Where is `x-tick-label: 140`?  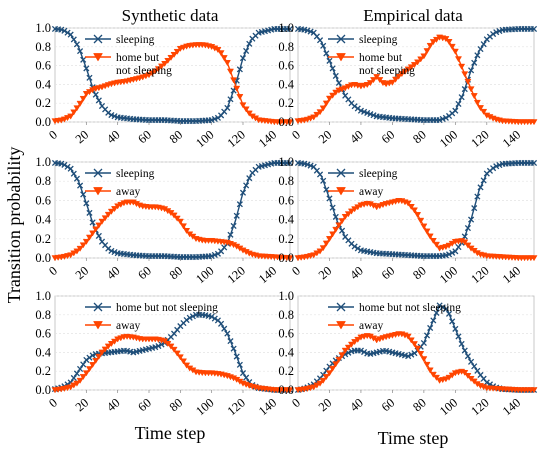 x-tick-label: 140 is located at coordinates (267, 139).